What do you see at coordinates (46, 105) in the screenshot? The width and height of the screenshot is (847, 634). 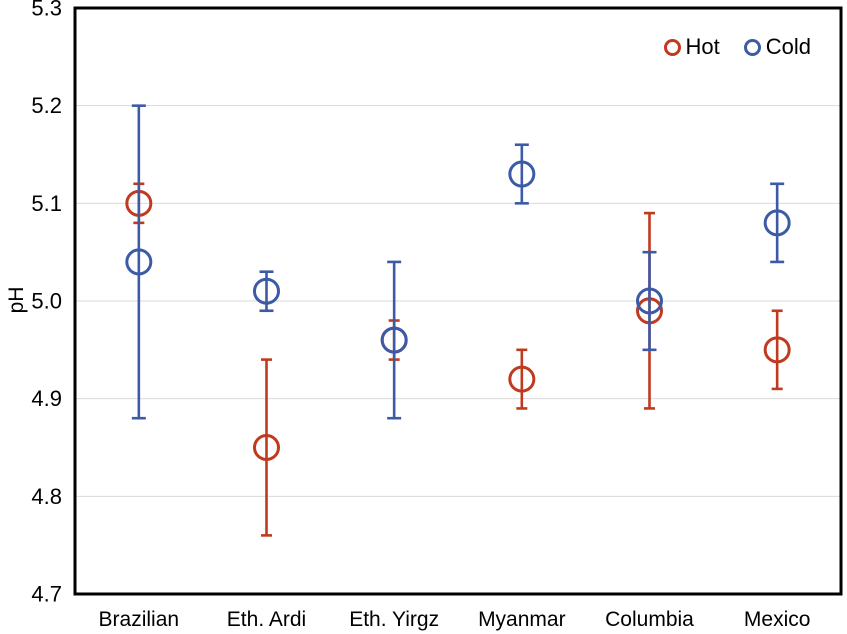 I see `y-tick-label: 5.2` at bounding box center [46, 105].